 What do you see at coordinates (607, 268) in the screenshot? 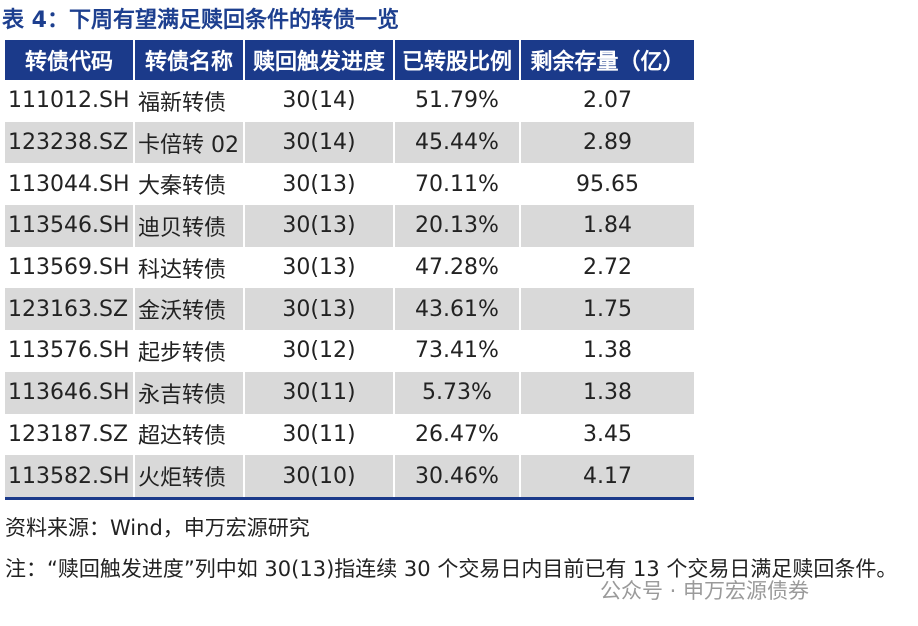
I see `table-cell: 2.72` at bounding box center [607, 268].